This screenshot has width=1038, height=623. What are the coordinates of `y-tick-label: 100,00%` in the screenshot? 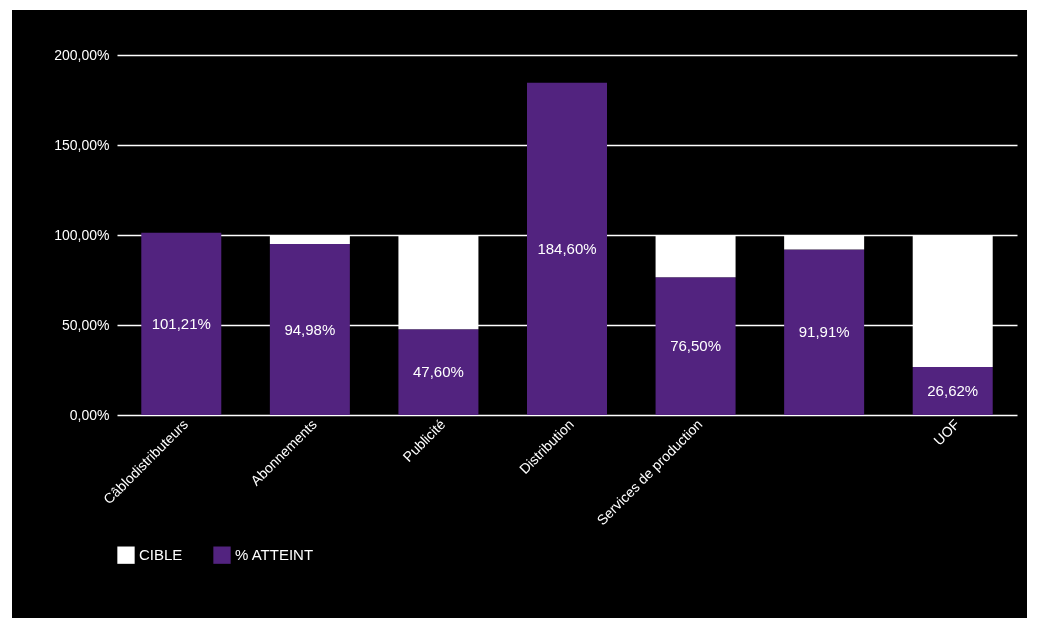 It's located at (82, 234).